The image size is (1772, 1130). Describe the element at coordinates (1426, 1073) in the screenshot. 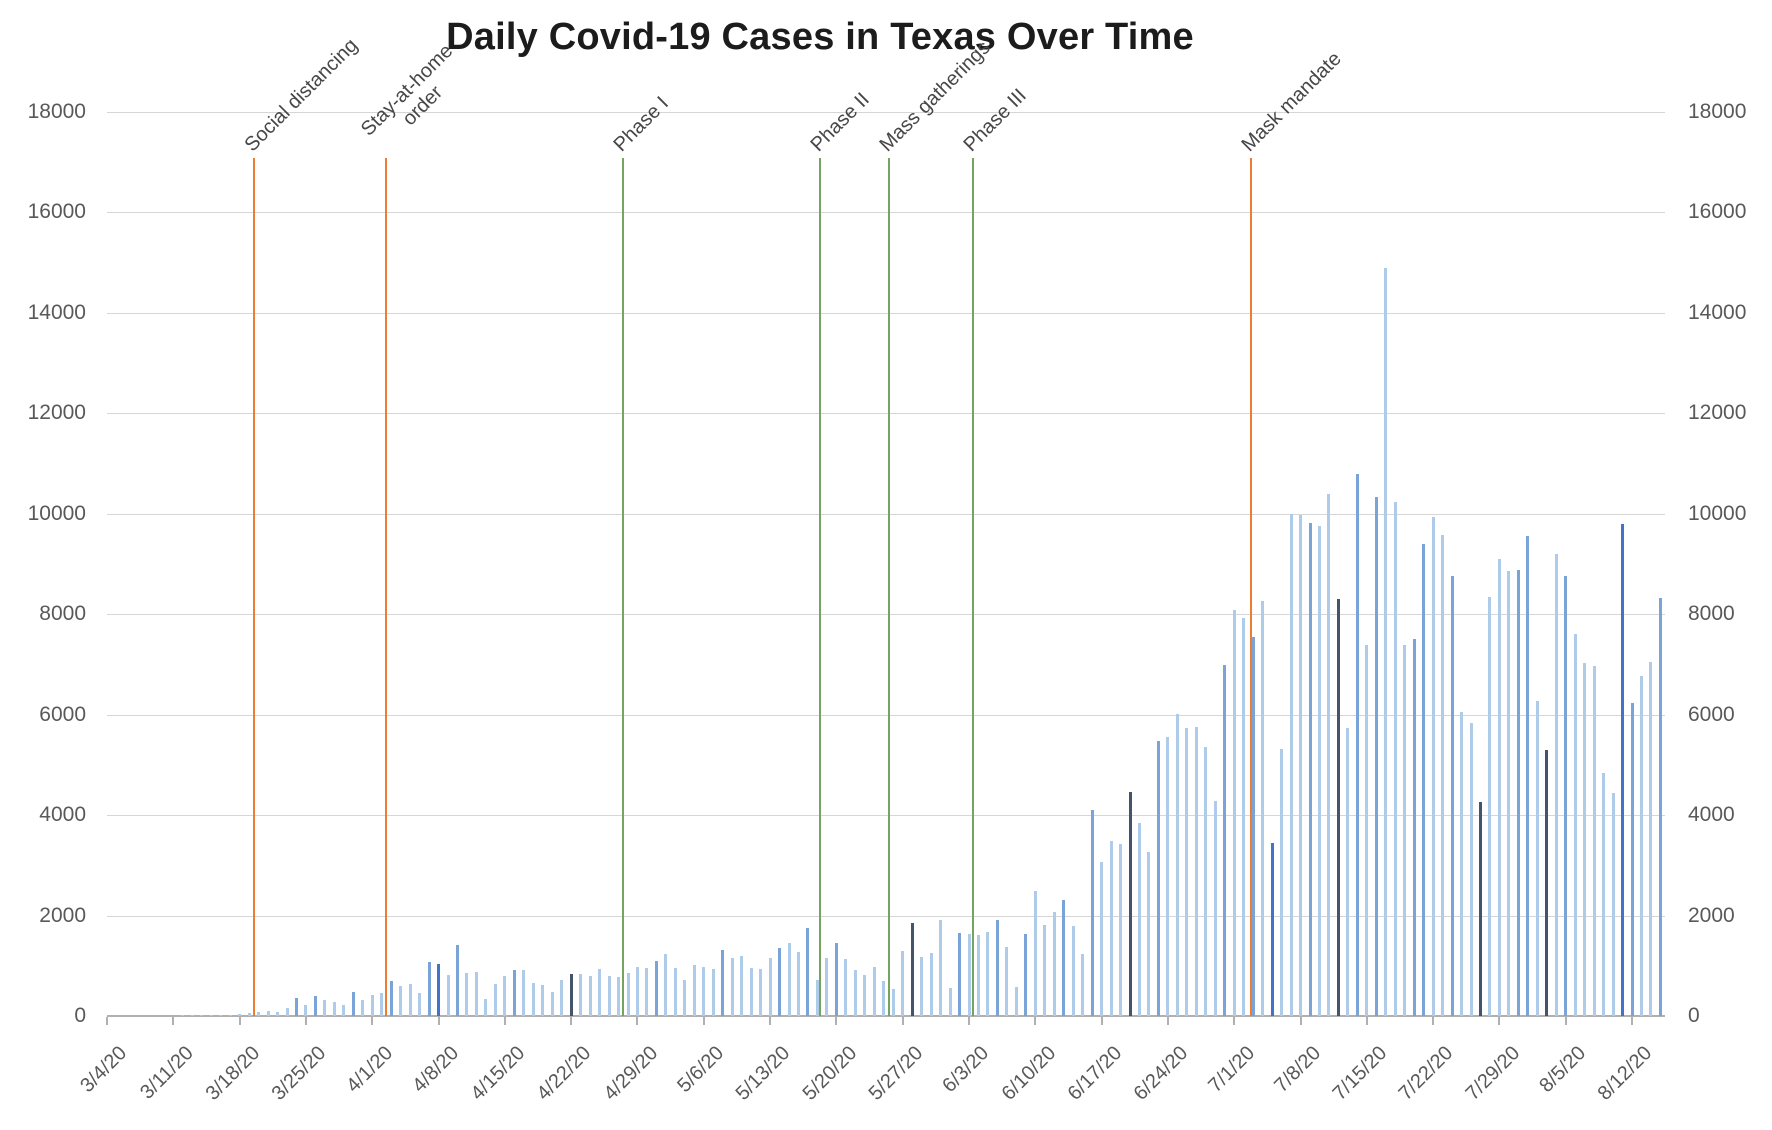

I see `x-axis-label: 7/22/20` at that location.